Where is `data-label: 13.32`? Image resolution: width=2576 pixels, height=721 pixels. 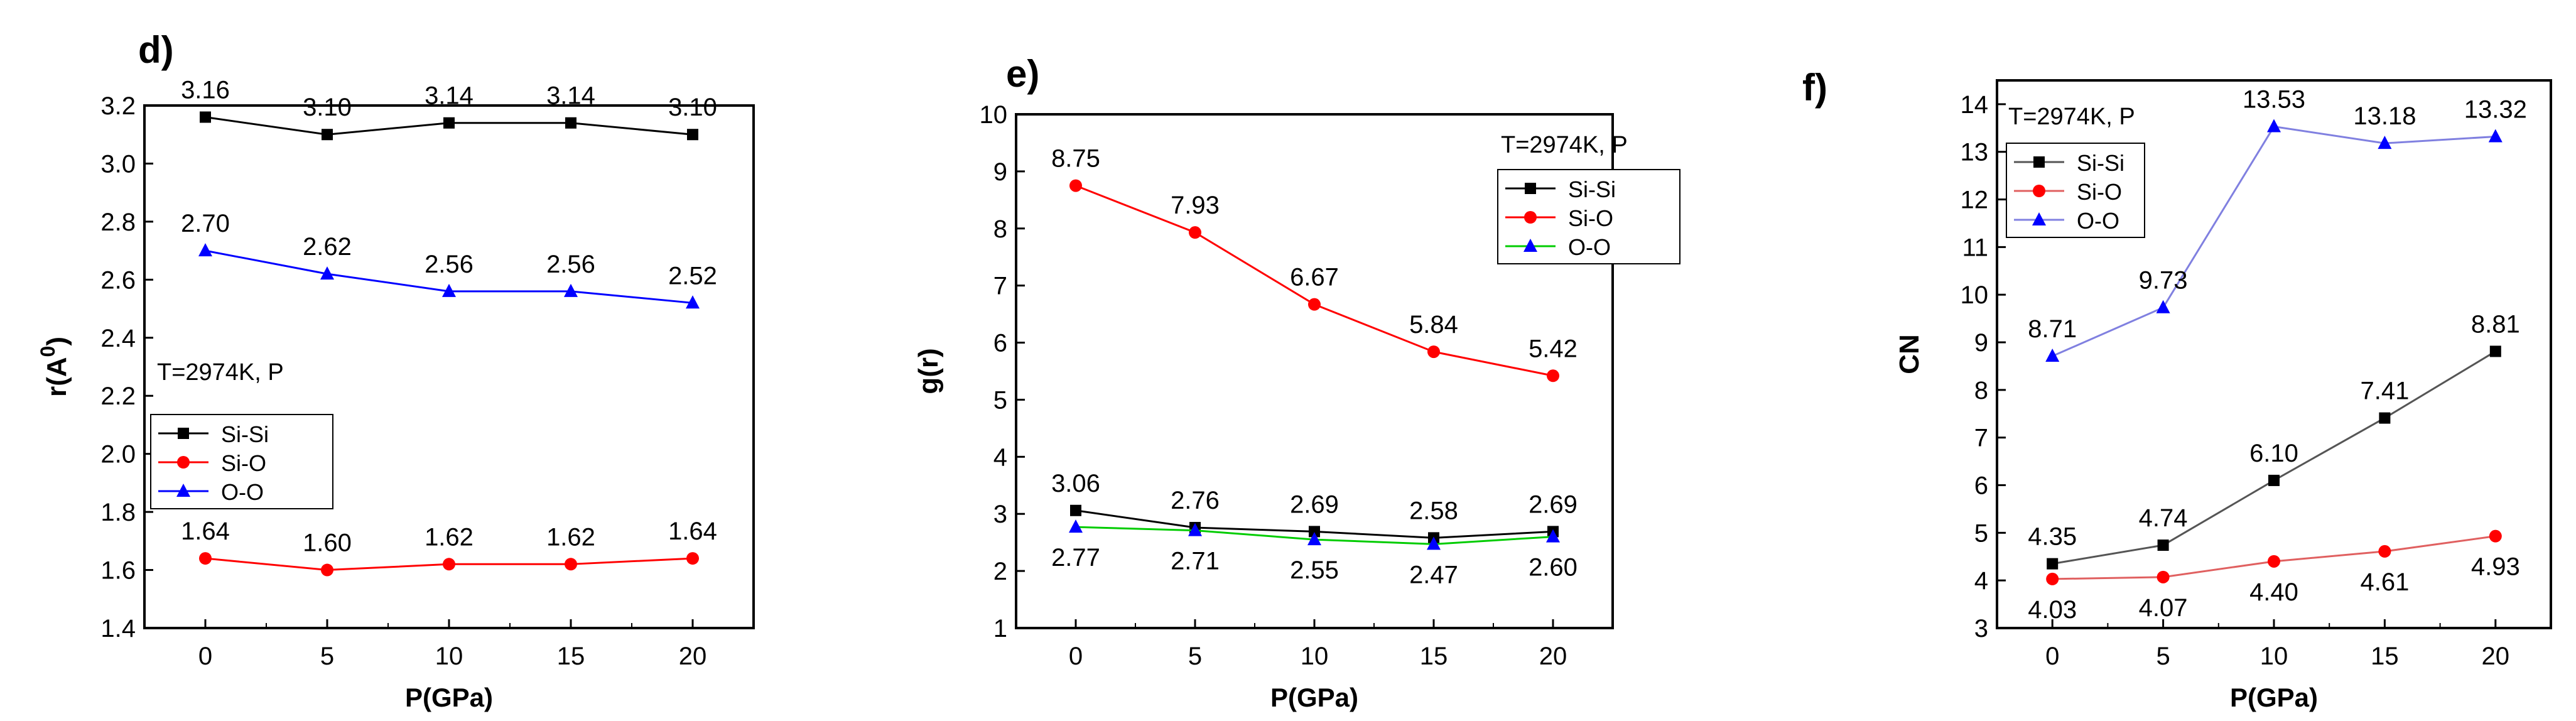
data-label: 13.32 is located at coordinates (2495, 109).